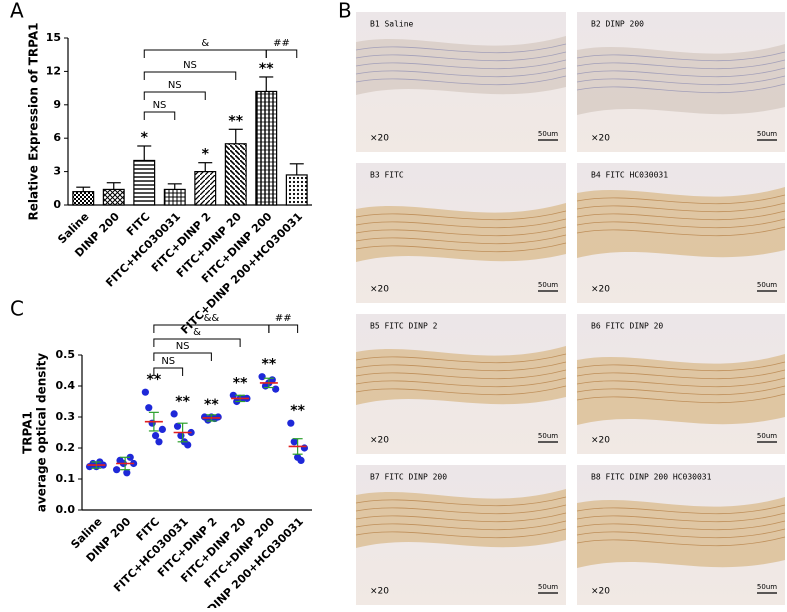  I want to click on y-tick-label: 12, so click(53, 70).